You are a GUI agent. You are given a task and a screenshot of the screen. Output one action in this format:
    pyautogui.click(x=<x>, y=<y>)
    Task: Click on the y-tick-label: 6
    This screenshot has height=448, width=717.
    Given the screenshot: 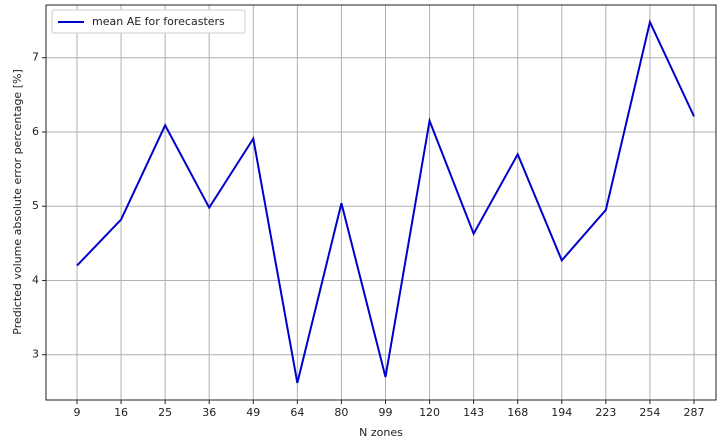 What is the action you would take?
    pyautogui.click(x=35, y=131)
    